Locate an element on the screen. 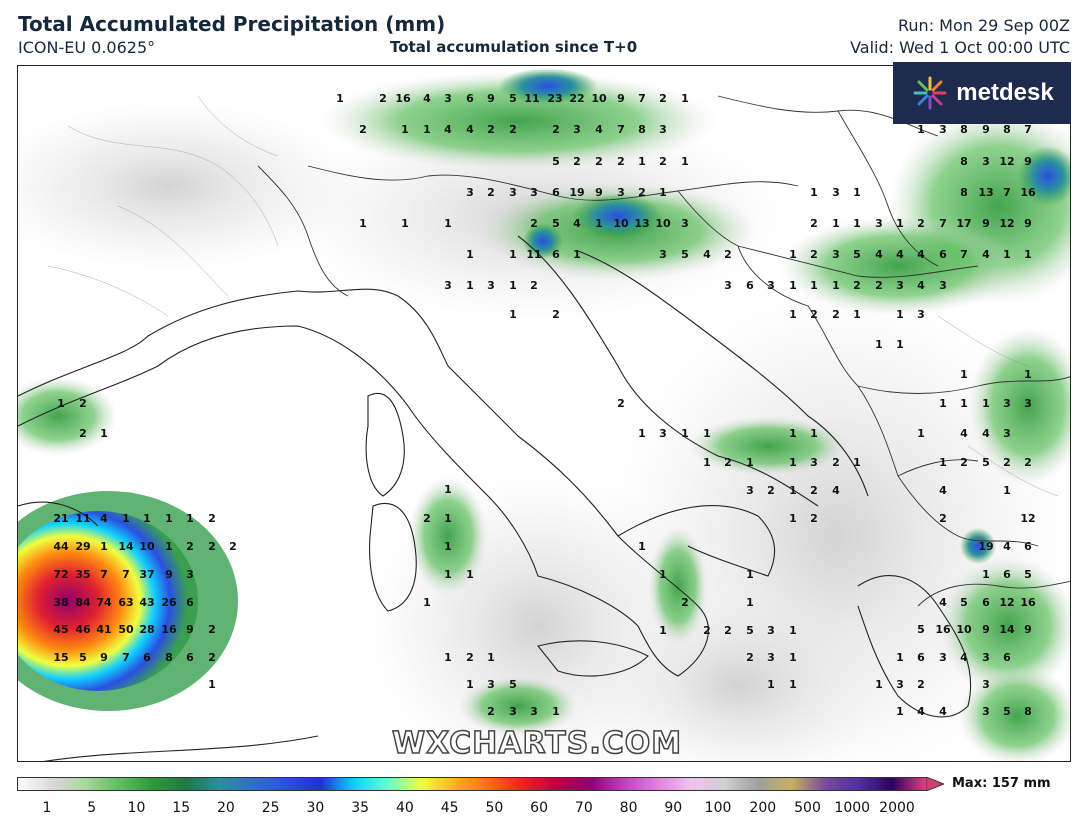 This screenshot has height=835, width=1088. watermark: WXCHARTS.COM is located at coordinates (537, 743).